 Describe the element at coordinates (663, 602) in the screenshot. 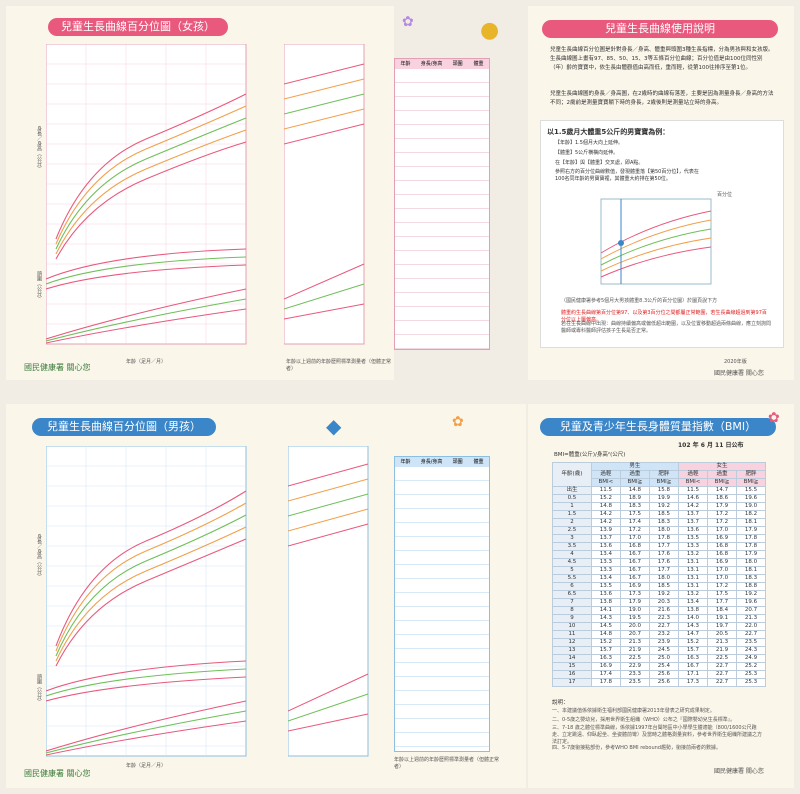

I see `bmi-value-cell: 20.3` at that location.